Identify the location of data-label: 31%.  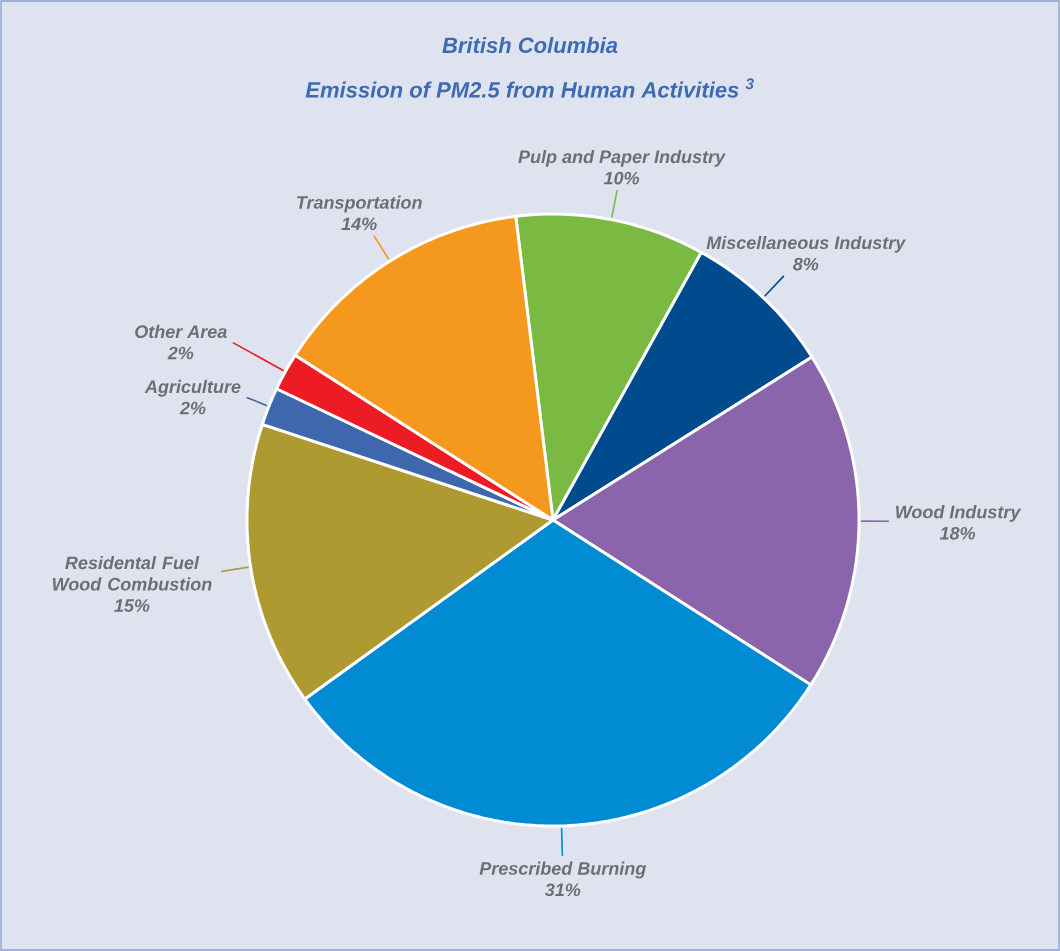
(562, 890).